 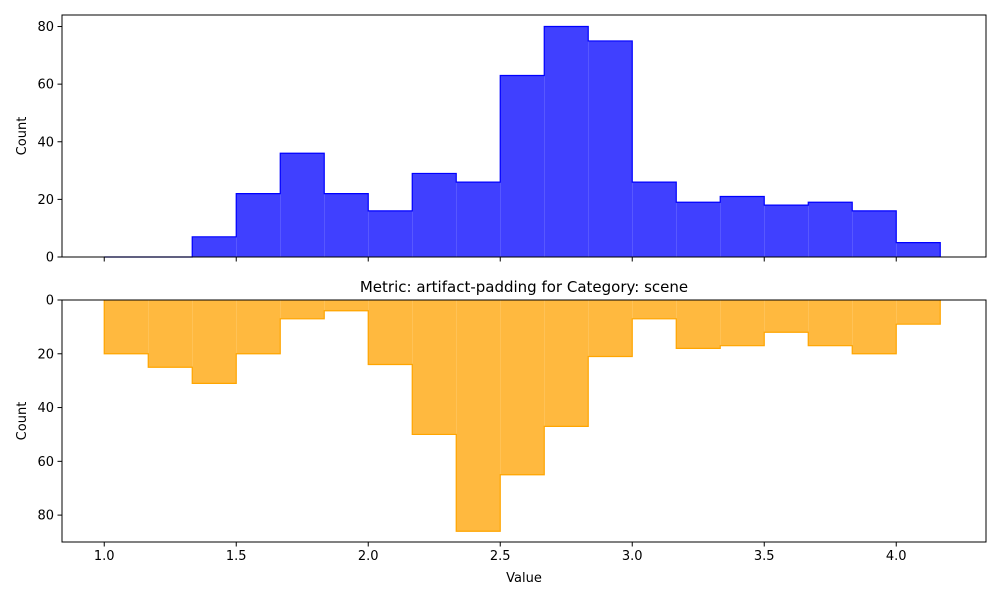 What do you see at coordinates (632, 556) in the screenshot?
I see `x-tick-label: 3.0` at bounding box center [632, 556].